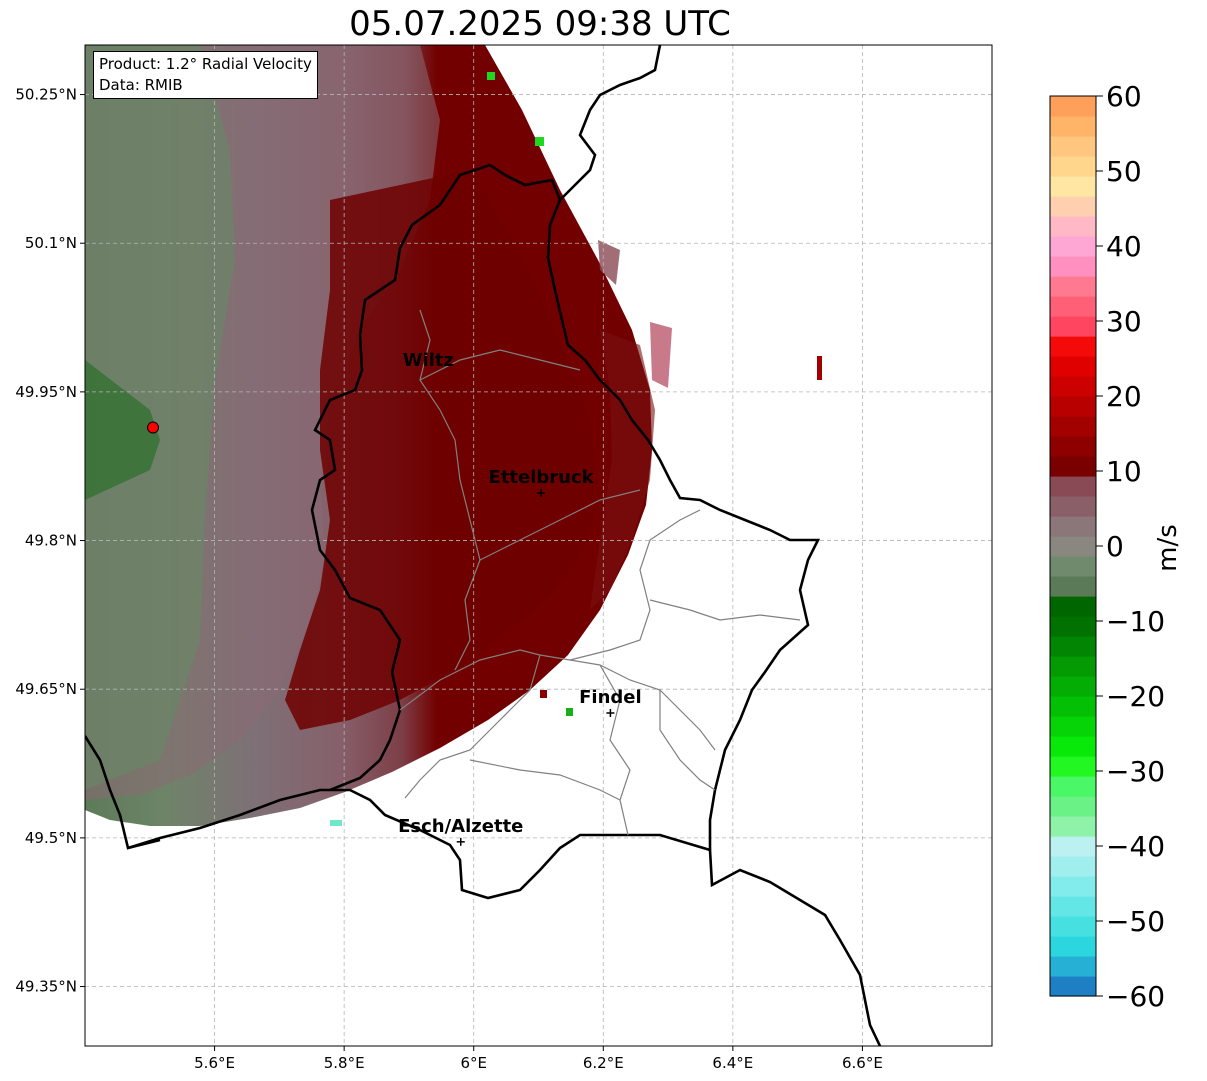 This screenshot has height=1081, width=1207. I want to click on y-tick-label: 49.5°N, so click(51, 838).